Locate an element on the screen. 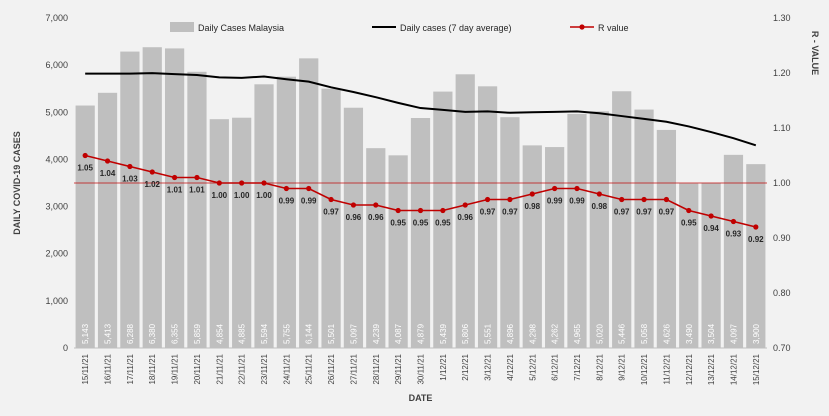  x-tick-label: 28/11/21 is located at coordinates (376, 368).